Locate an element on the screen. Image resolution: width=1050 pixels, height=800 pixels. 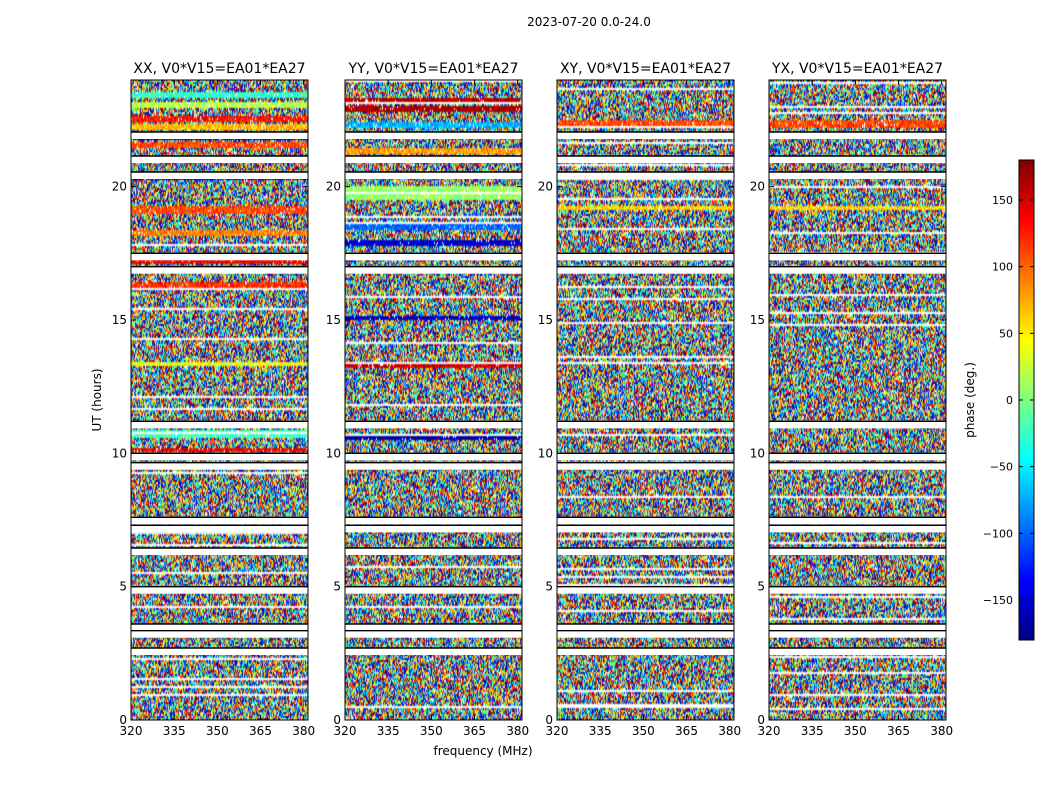
colorbar-label: phase (deg.) is located at coordinates (970, 400).